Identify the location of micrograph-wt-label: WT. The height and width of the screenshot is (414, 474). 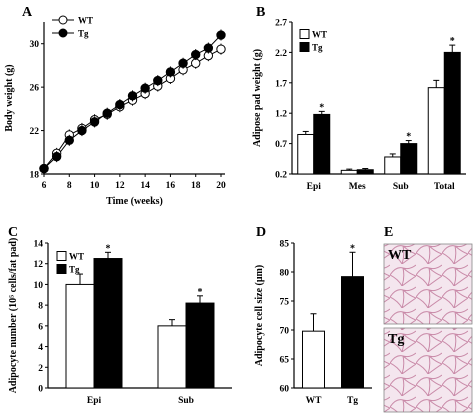
(400, 255).